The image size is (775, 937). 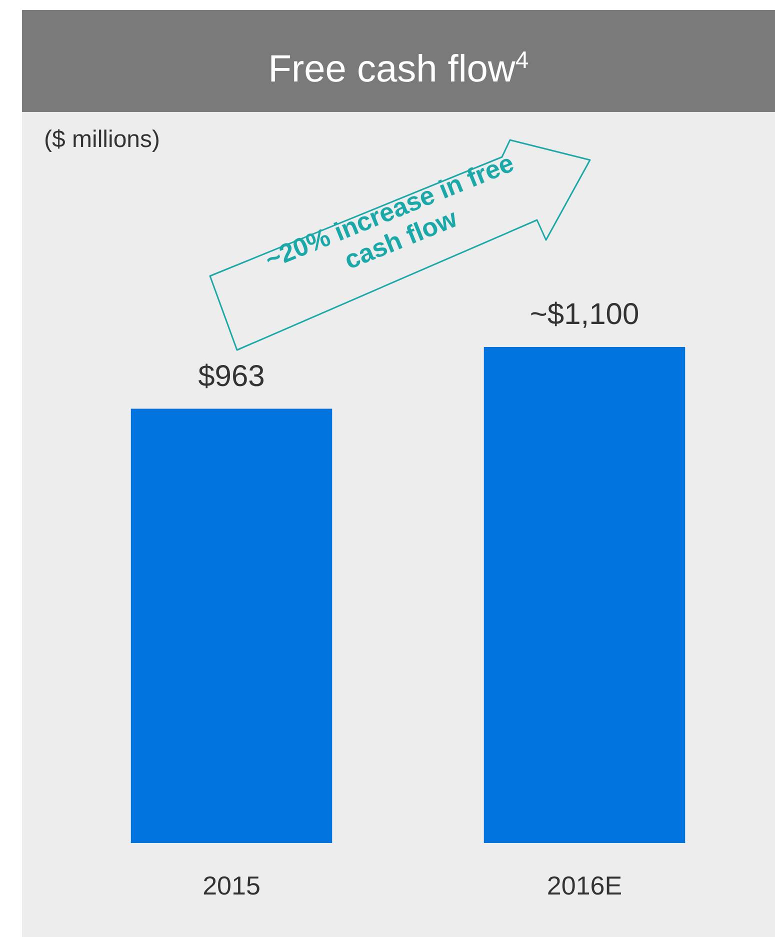 What do you see at coordinates (231, 885) in the screenshot?
I see `x-tick-label: 2015` at bounding box center [231, 885].